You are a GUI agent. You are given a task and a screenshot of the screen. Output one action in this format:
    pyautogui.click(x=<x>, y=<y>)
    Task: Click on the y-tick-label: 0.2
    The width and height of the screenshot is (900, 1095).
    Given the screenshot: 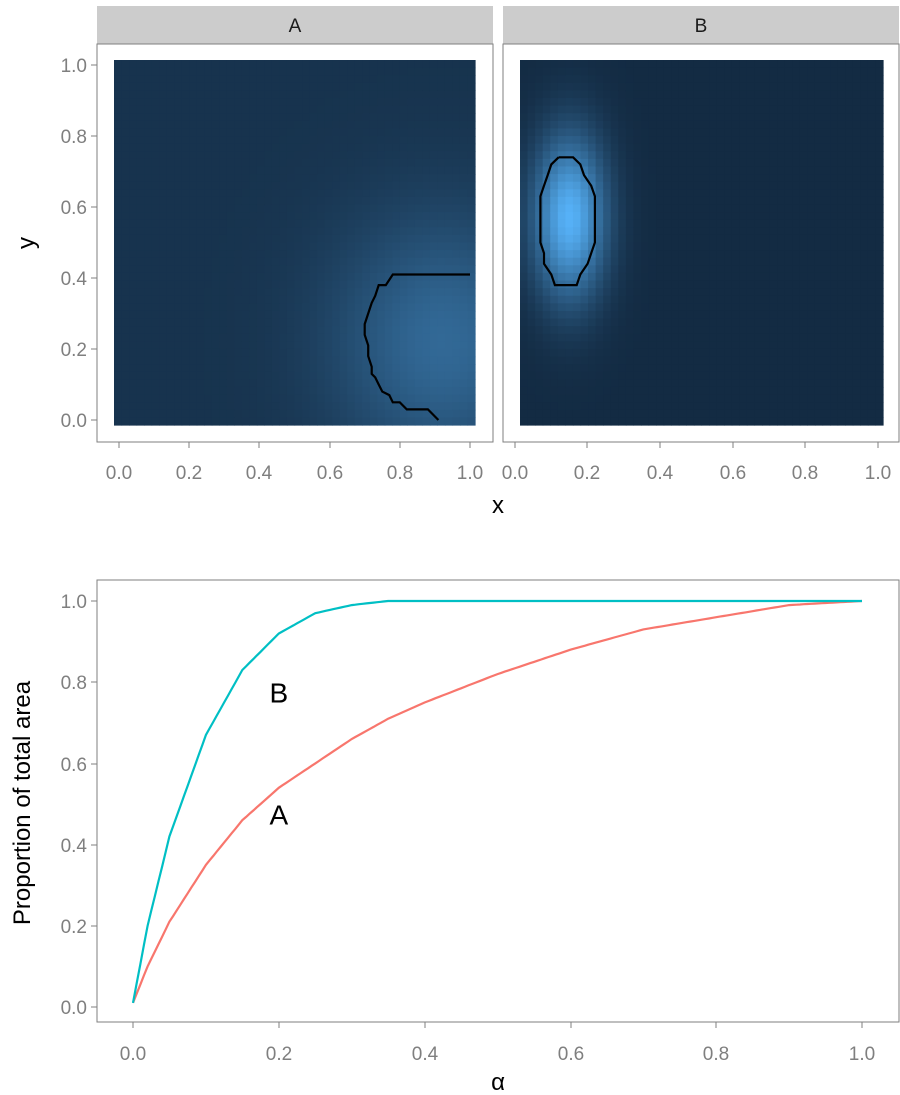 What is the action you would take?
    pyautogui.click(x=74, y=350)
    